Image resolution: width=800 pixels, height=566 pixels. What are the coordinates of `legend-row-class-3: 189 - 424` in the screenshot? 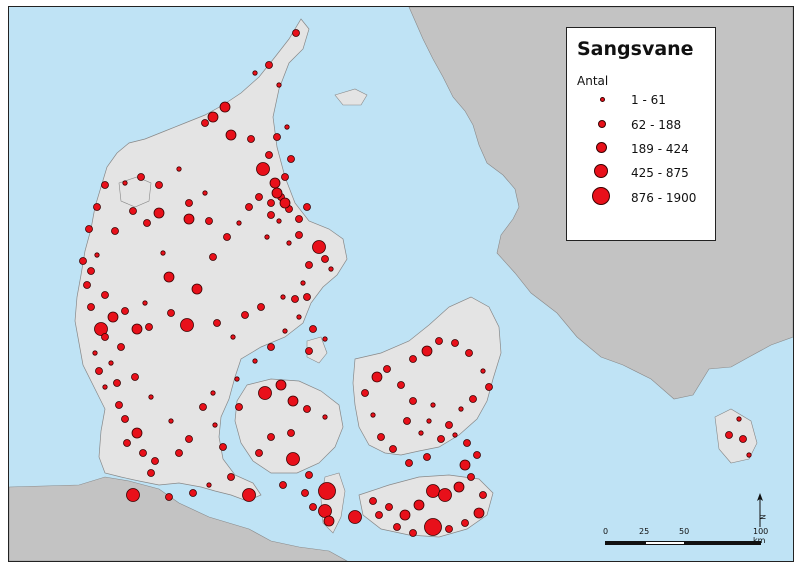 It's located at (641, 152).